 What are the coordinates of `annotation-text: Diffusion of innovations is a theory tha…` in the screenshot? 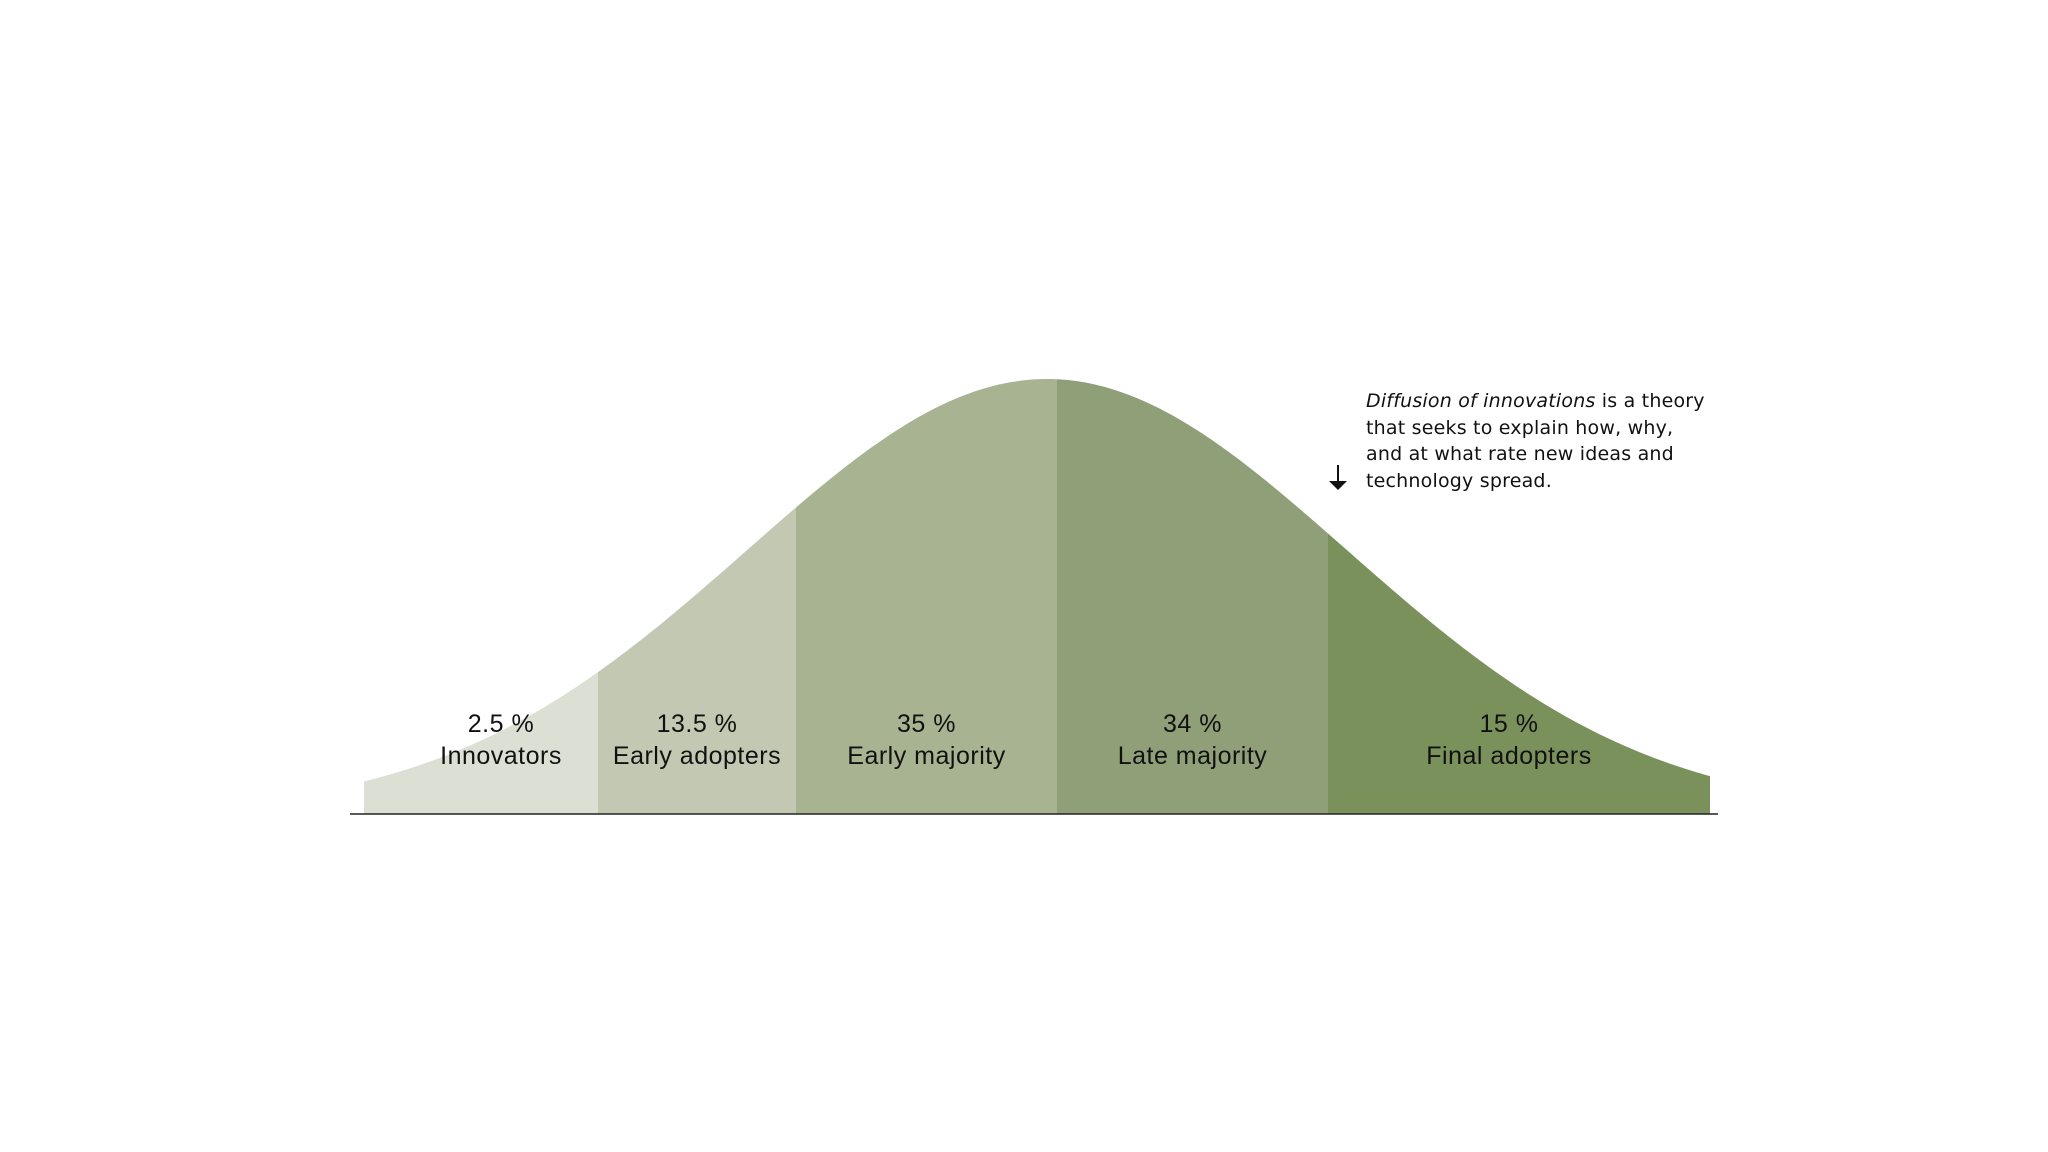 It's located at (1536, 441).